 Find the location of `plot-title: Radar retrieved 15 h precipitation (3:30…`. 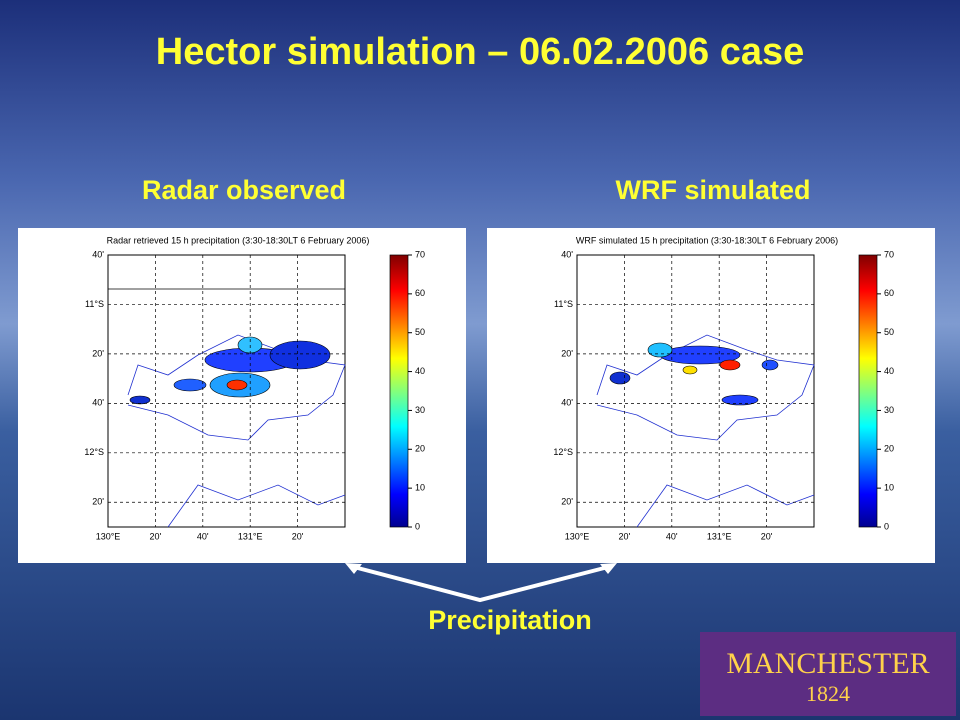

plot-title: Radar retrieved 15 h precipitation (3:30… is located at coordinates (238, 240).